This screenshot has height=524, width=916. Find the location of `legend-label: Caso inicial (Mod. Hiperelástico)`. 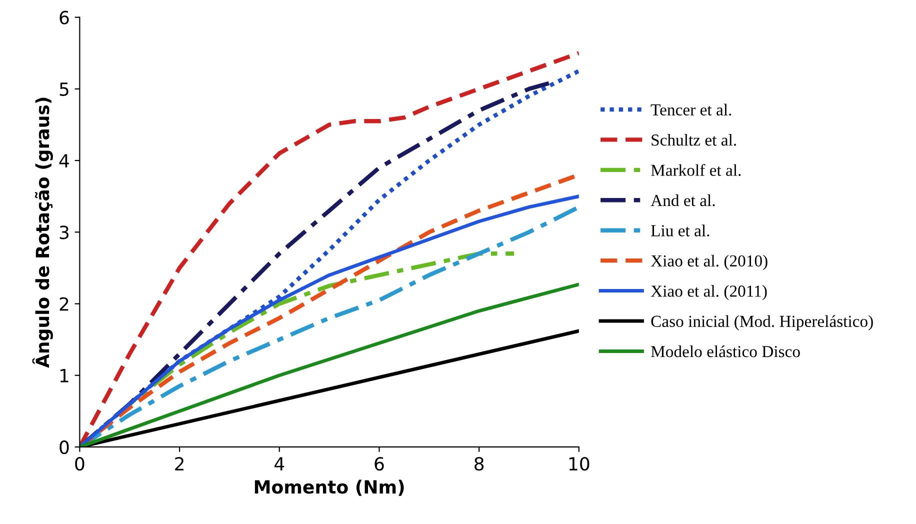

legend-label: Caso inicial (Mod. Hiperelástico) is located at coordinates (762, 322).